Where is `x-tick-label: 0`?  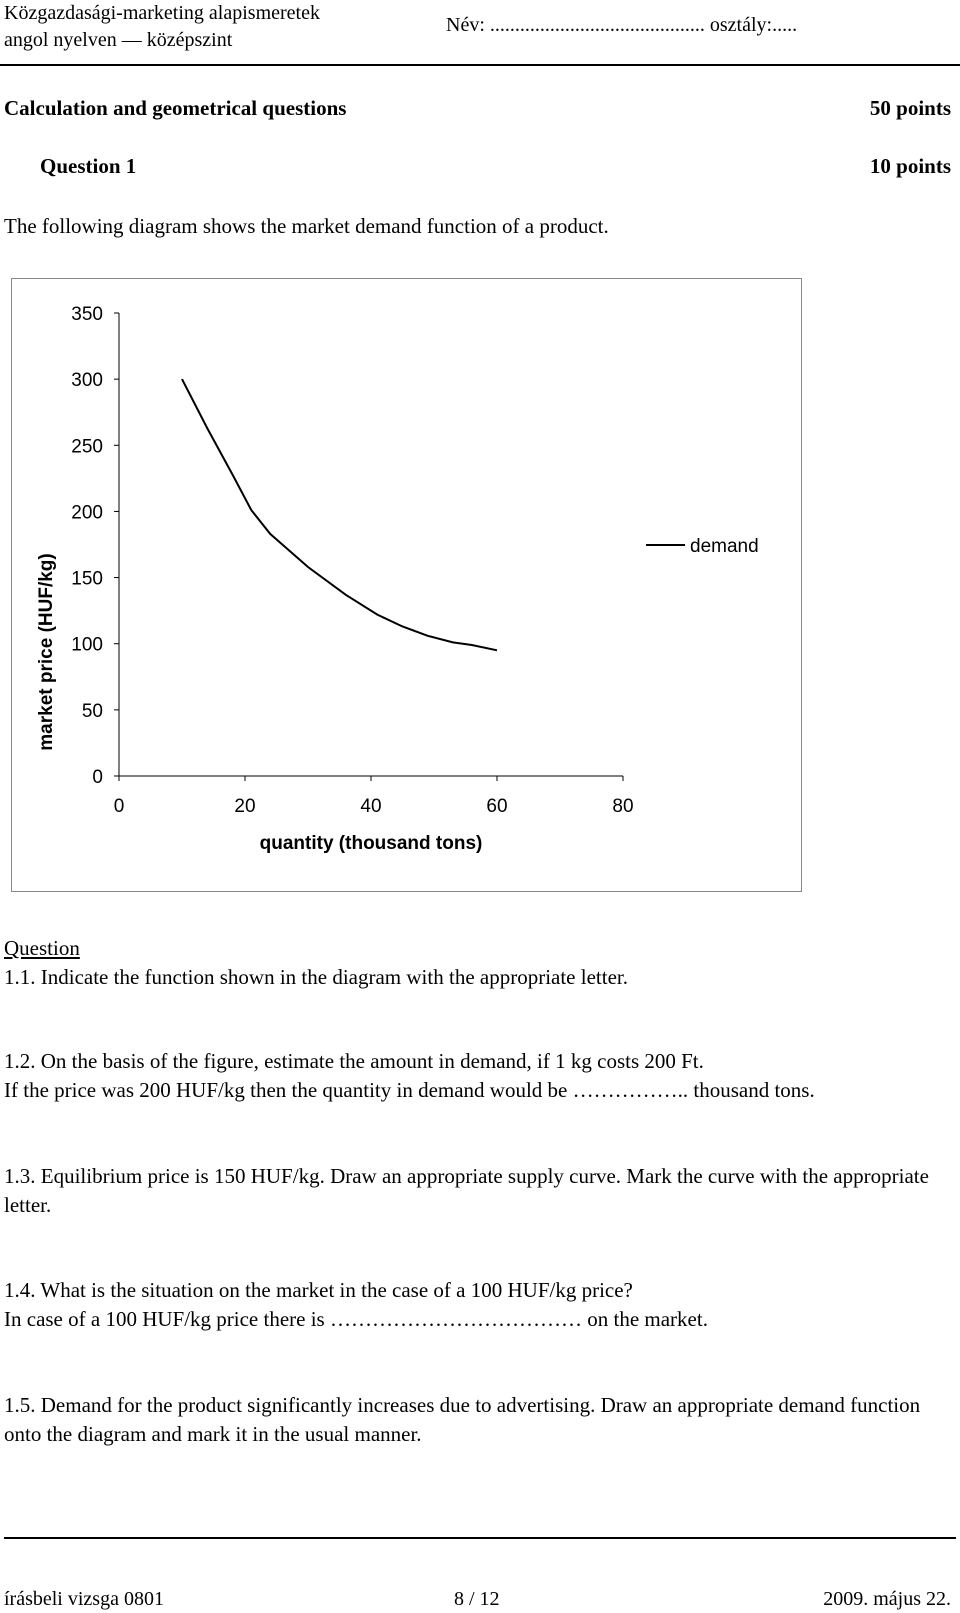 x-tick-label: 0 is located at coordinates (119, 806).